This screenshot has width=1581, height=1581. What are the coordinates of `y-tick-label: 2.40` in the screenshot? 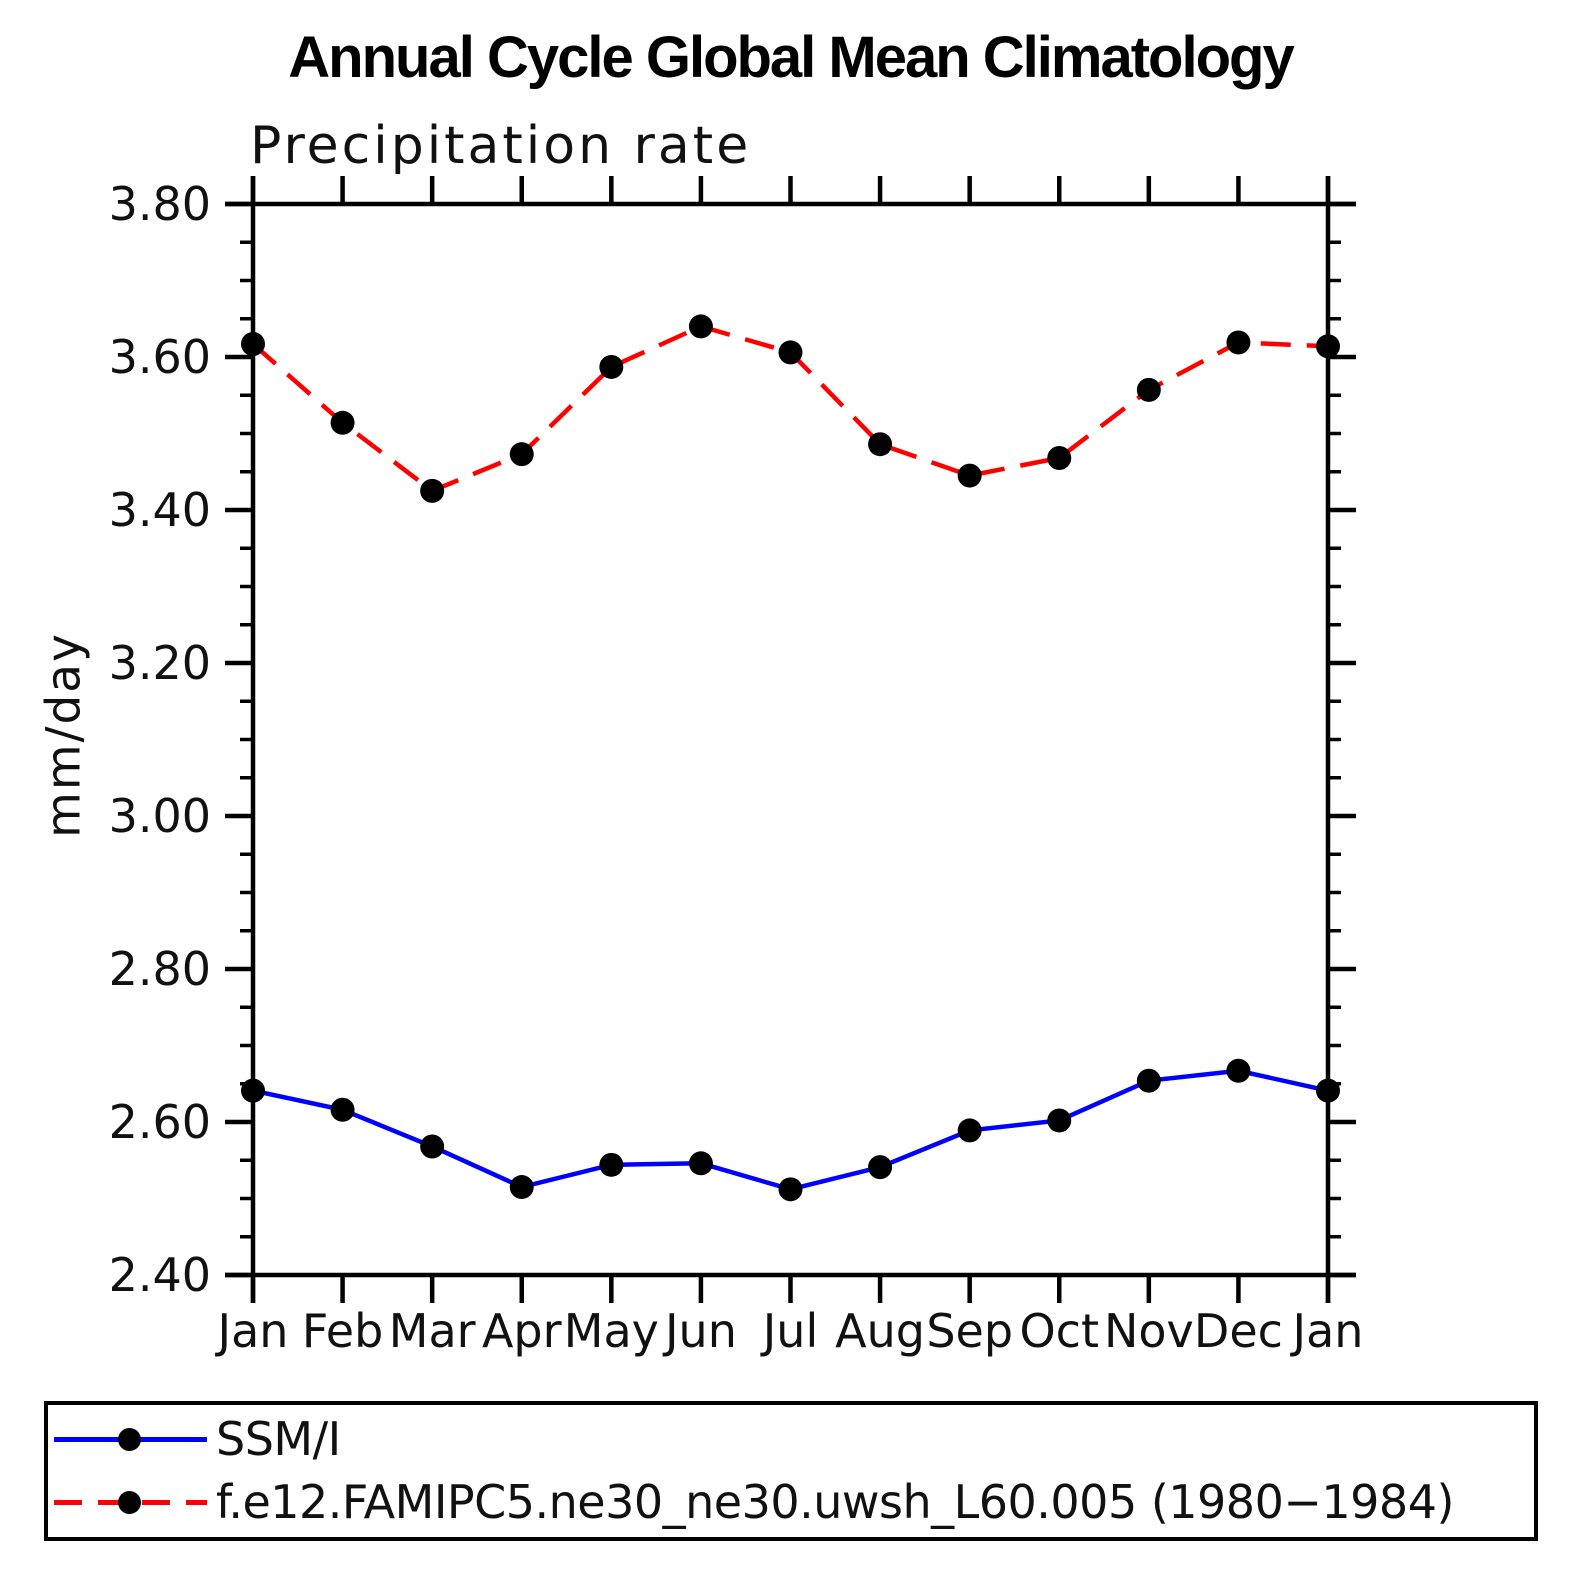 It's located at (160, 1275).